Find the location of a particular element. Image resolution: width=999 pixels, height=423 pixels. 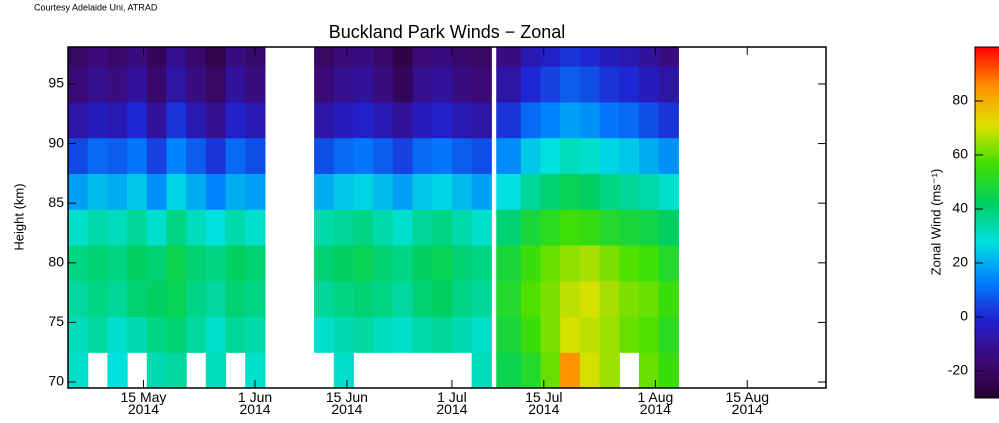

y-axis-label: Height (km) is located at coordinates (18, 216).